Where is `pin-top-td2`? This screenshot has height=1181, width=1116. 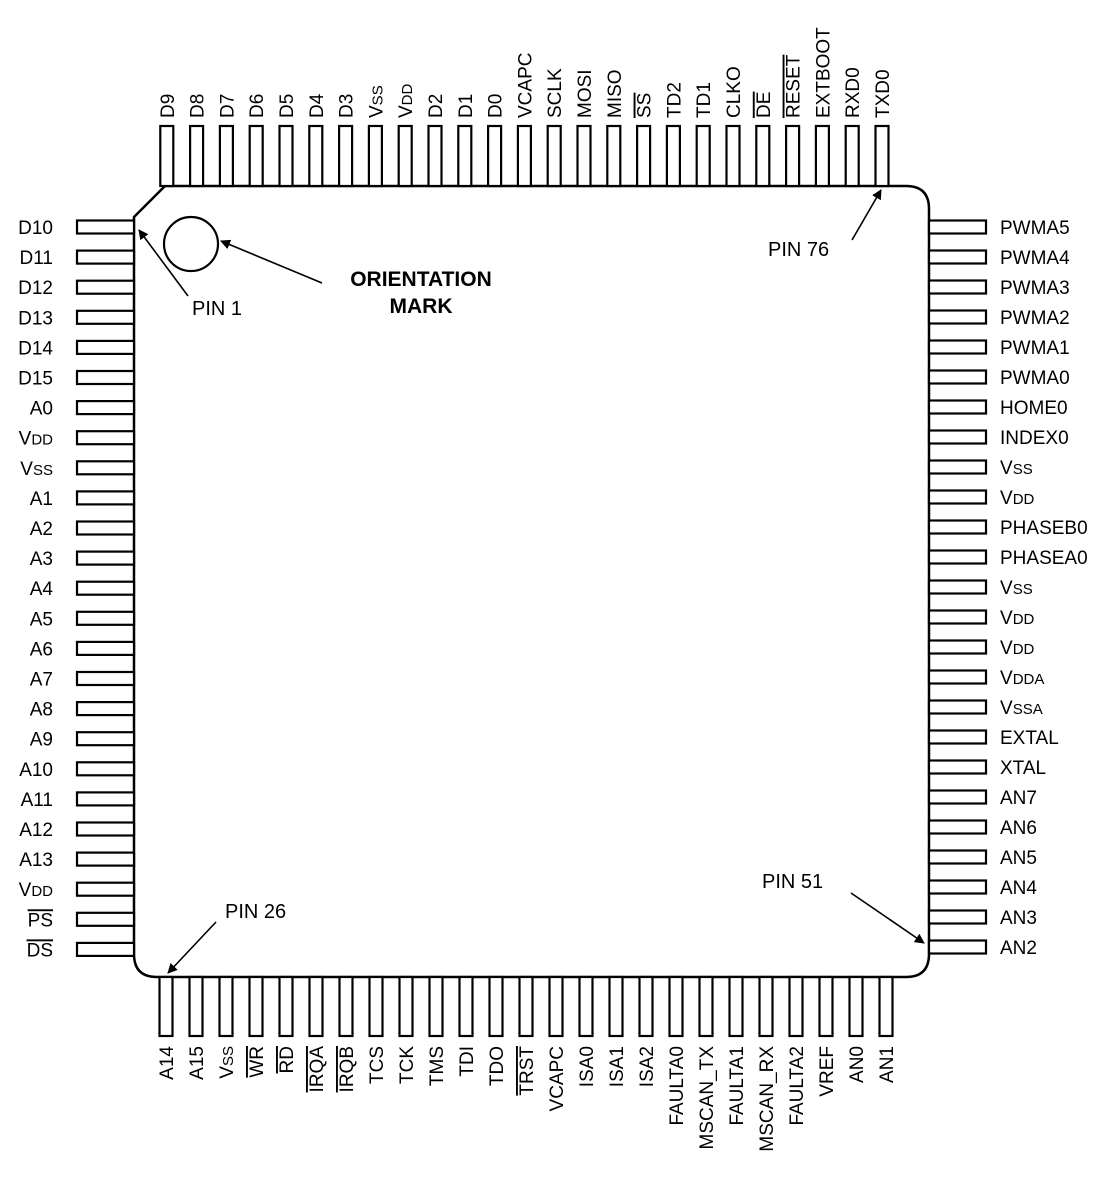 pin-top-td2 is located at coordinates (673, 156).